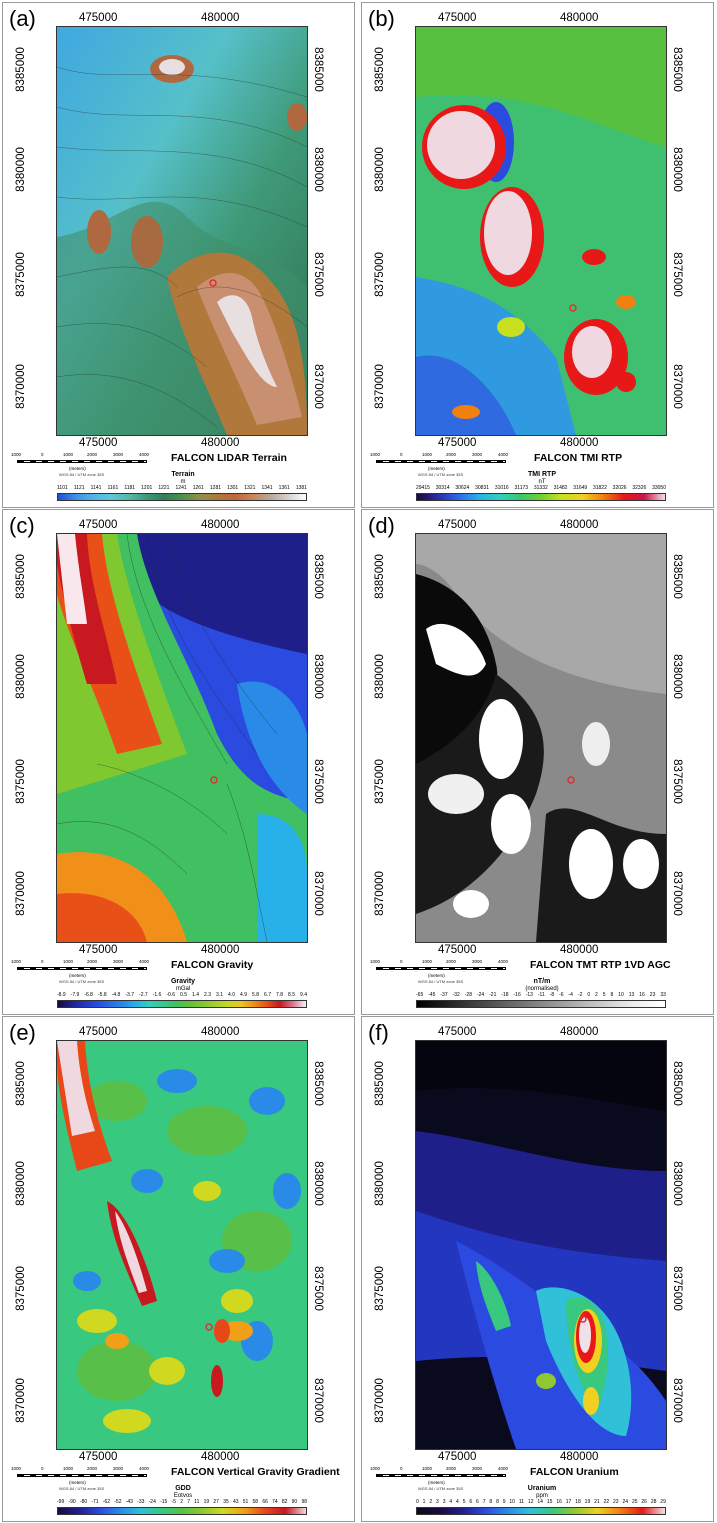 This screenshot has height=1523, width=717. What do you see at coordinates (659, 488) in the screenshot?
I see `colorbar-tick-label: 33050` at bounding box center [659, 488].